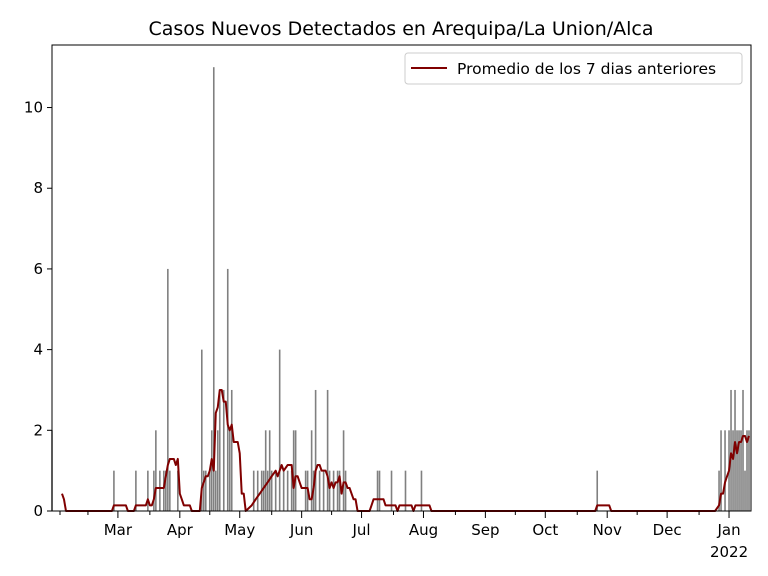  What do you see at coordinates (38, 188) in the screenshot?
I see `y-tick-label: 8` at bounding box center [38, 188].